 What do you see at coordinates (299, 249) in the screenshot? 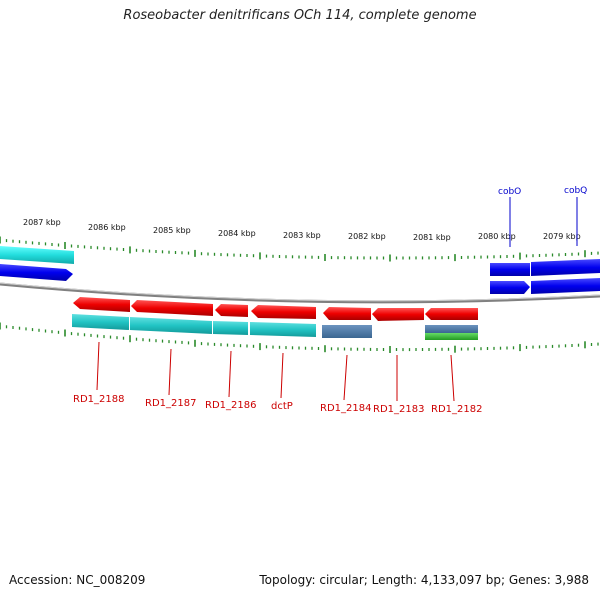
I see `scale-ticks-upper` at bounding box center [299, 249].